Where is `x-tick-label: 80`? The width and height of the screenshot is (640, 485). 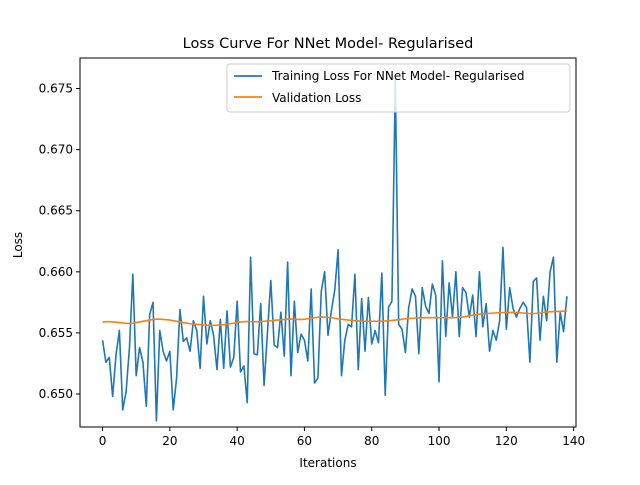 x-tick-label: 80 is located at coordinates (371, 441).